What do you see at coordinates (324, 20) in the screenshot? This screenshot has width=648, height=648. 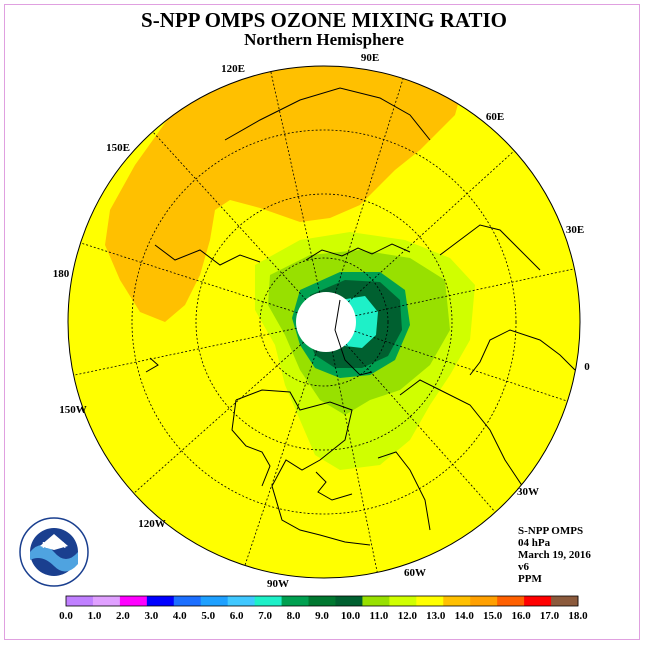 I see `map-title: S-NPP OMPS OZONE MIXING RATIO` at bounding box center [324, 20].